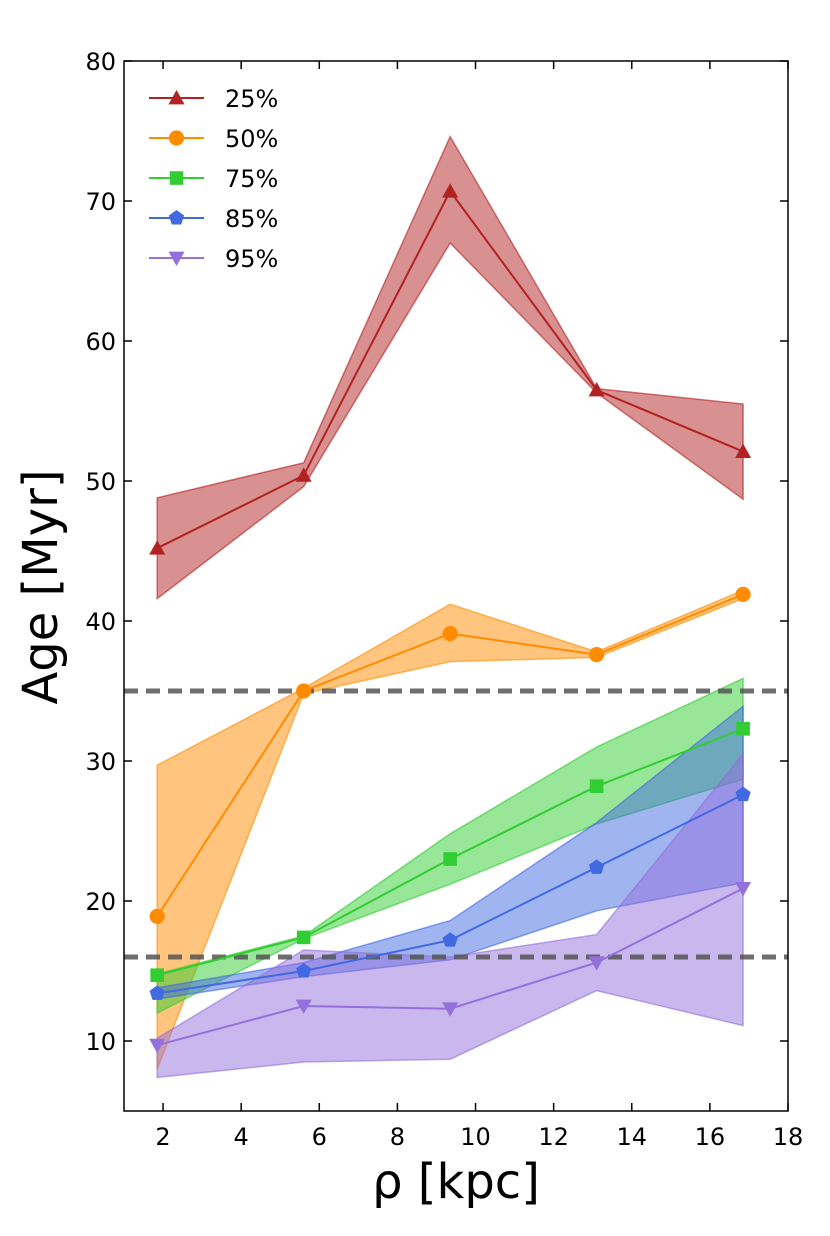 Image resolution: width=830 pixels, height=1236 pixels. I want to click on x-tick-label: 8, so click(397, 1137).